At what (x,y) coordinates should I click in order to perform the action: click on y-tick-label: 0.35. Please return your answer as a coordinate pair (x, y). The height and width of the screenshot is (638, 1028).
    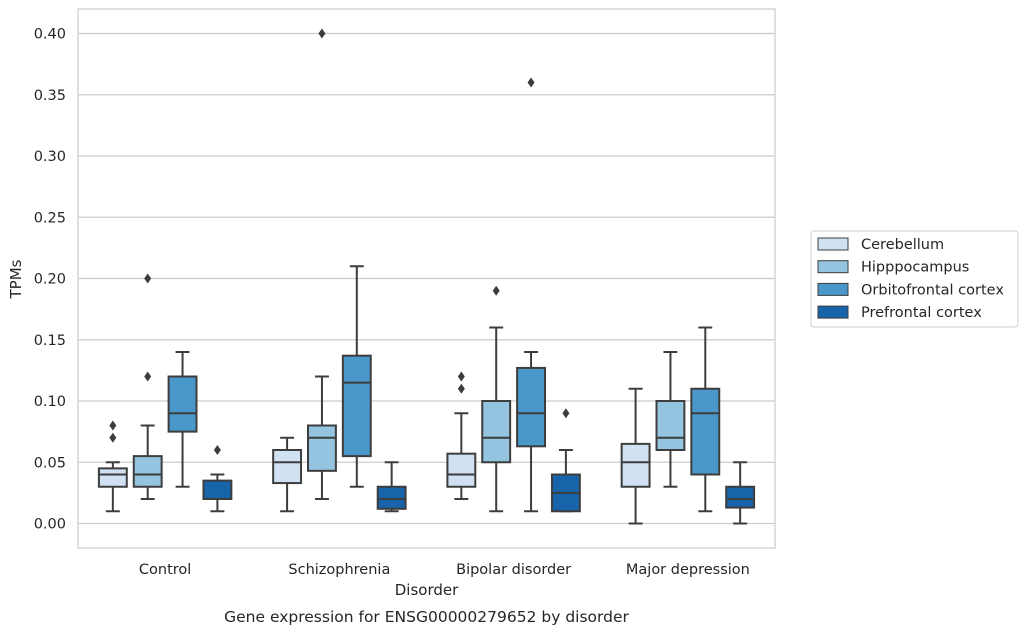
    Looking at the image, I should click on (50, 96).